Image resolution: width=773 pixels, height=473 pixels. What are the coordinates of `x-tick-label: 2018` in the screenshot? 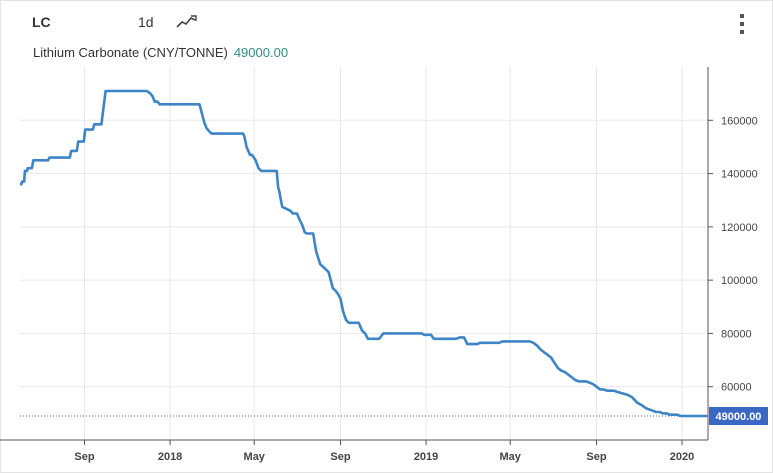 It's located at (170, 457).